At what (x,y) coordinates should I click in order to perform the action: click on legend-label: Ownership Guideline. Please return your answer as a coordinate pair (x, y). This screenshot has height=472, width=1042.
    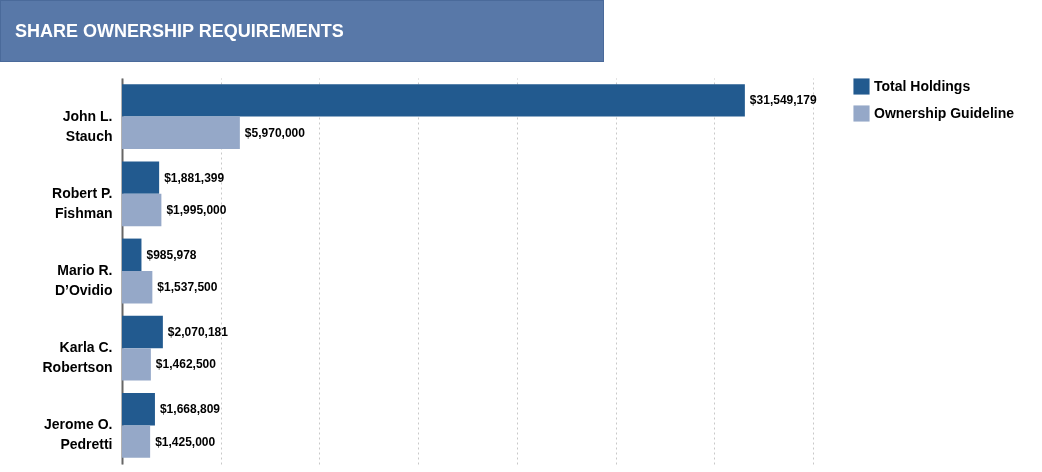
    Looking at the image, I should click on (944, 112).